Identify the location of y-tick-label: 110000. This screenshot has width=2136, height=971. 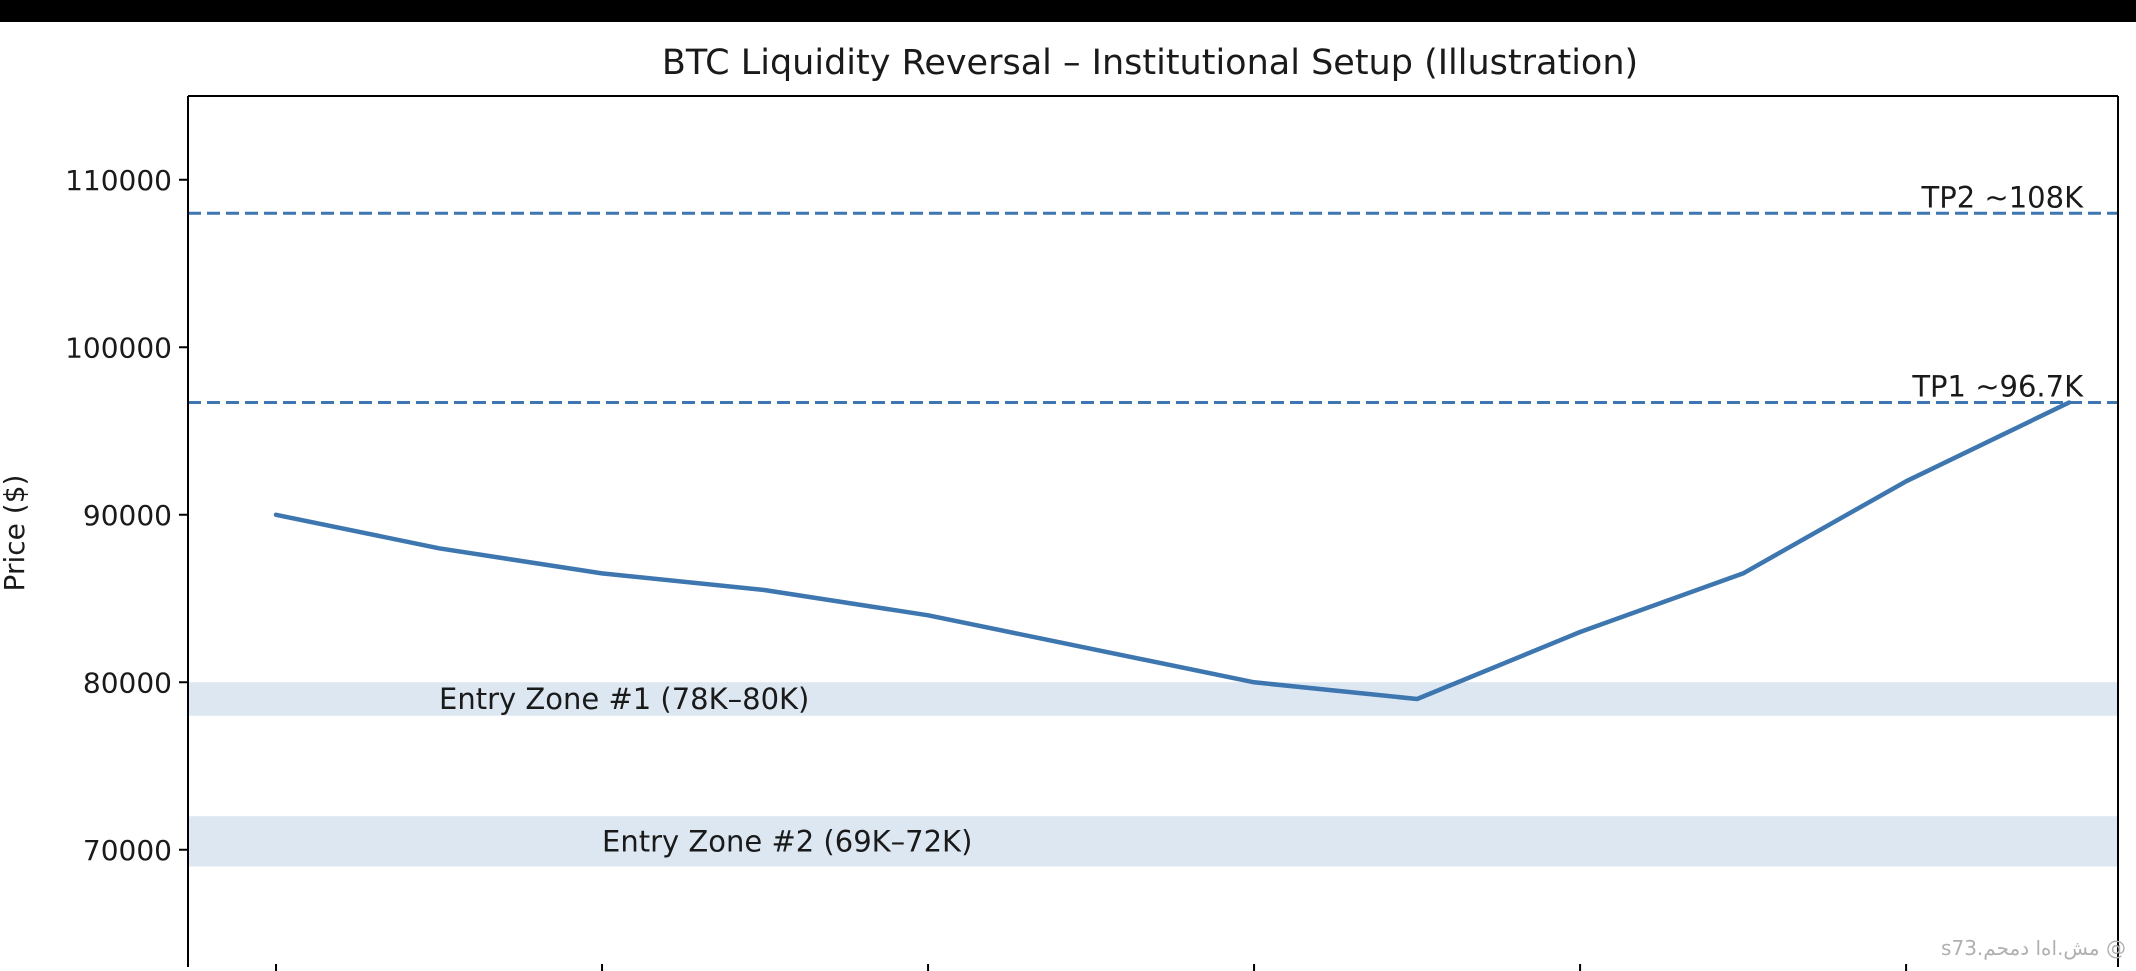
(118, 180).